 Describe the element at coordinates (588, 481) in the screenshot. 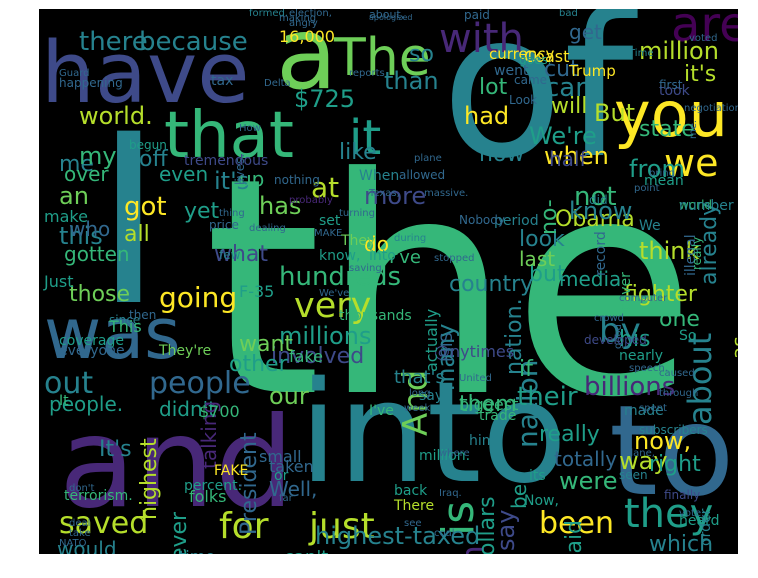

I see `cloud-word: were` at that location.